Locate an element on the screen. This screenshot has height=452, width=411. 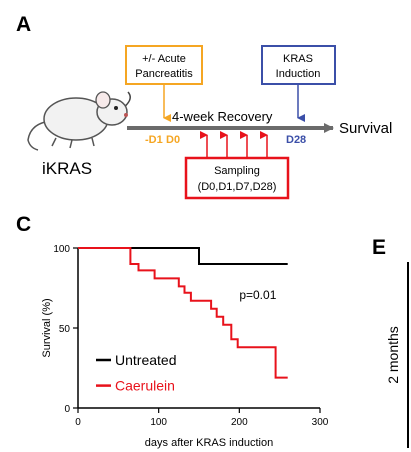
sampling-box-line1: Sampling is located at coordinates (237, 171).